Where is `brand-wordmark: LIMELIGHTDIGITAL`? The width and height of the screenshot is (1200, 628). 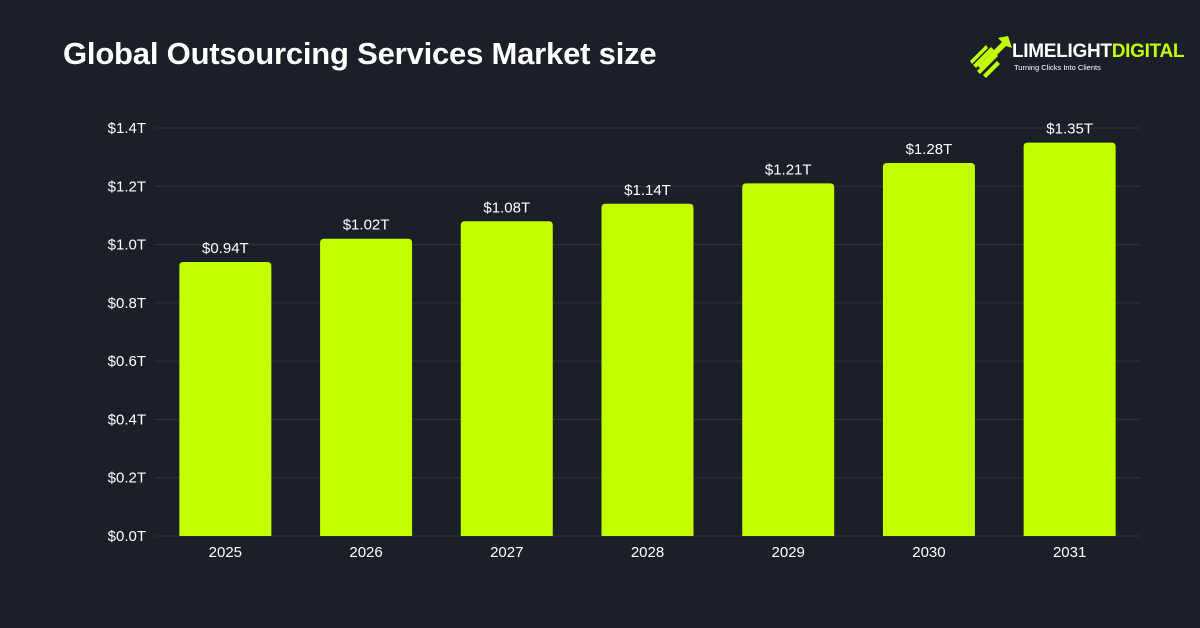 brand-wordmark: LIMELIGHTDIGITAL is located at coordinates (1098, 51).